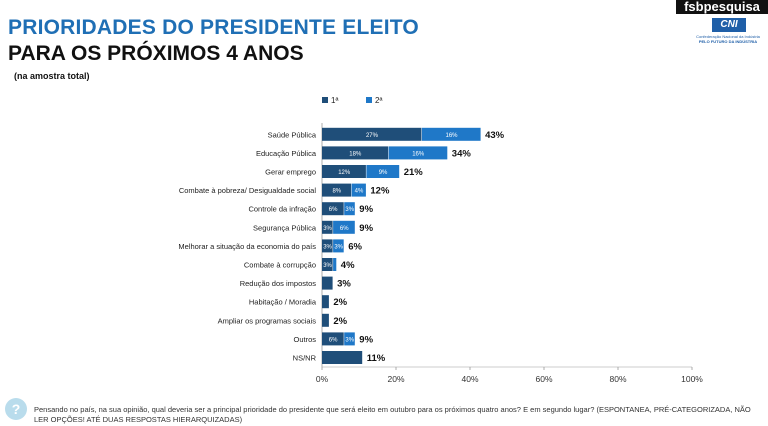 The width and height of the screenshot is (768, 426). I want to click on category-label: Combate à corrupção, so click(280, 265).